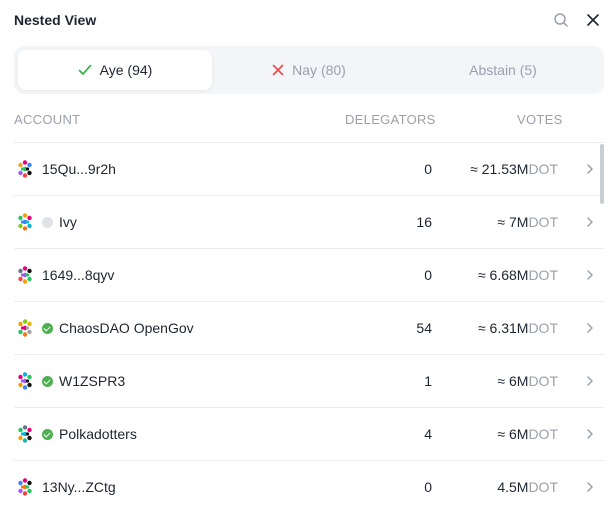 The image size is (616, 513). I want to click on column-header-account: ACCOUNT, so click(47, 119).